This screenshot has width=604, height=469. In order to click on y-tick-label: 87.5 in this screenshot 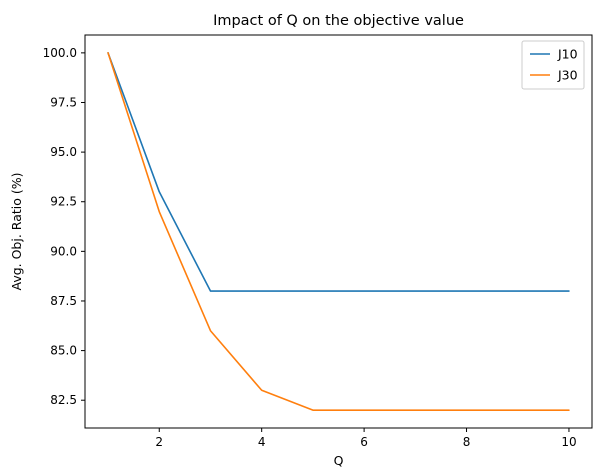, I will do `click(63, 301)`.